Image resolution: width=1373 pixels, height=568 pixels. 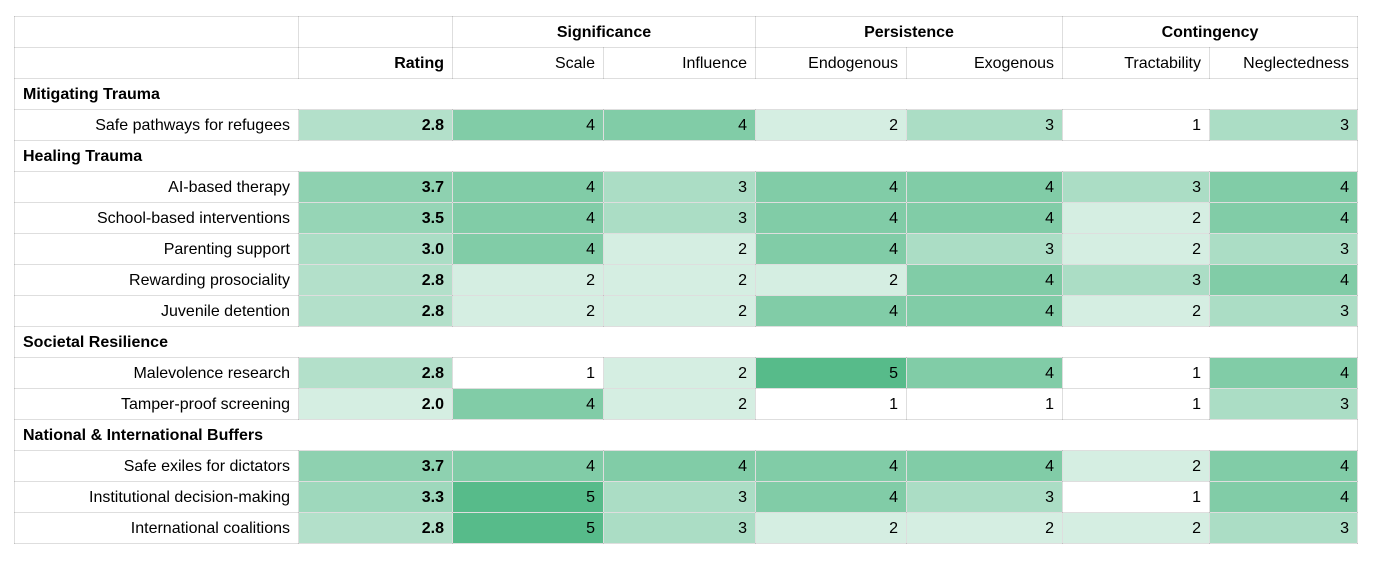 I want to click on section-title: Mitigating Trauma, so click(x=686, y=94).